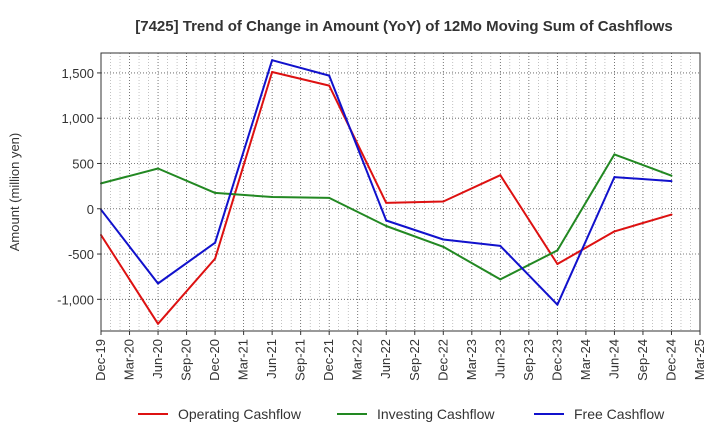 The height and width of the screenshot is (440, 720). I want to click on x-tick-label: Jun-20, so click(157, 359).